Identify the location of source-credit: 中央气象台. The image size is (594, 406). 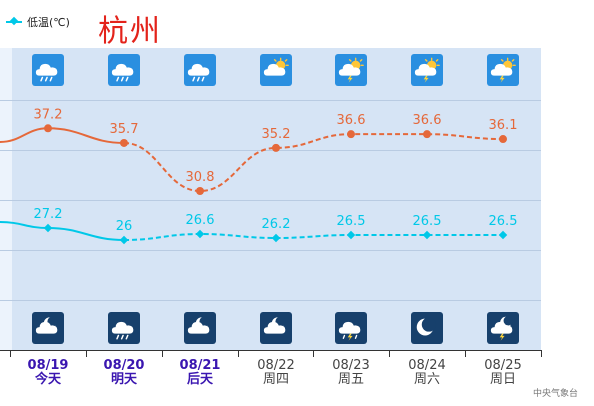
(556, 394).